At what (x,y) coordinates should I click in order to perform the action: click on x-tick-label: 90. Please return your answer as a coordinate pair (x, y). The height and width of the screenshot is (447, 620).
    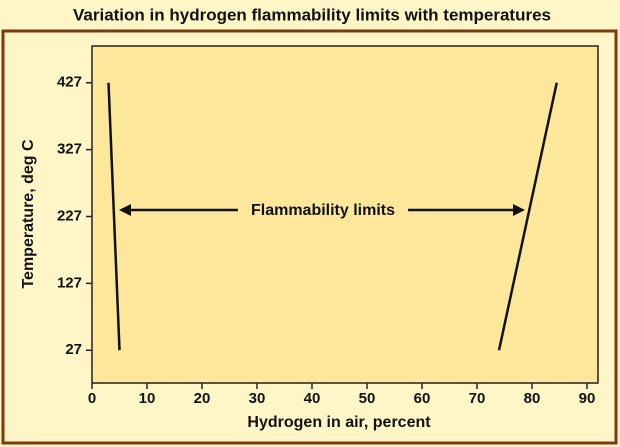
    Looking at the image, I should click on (587, 398).